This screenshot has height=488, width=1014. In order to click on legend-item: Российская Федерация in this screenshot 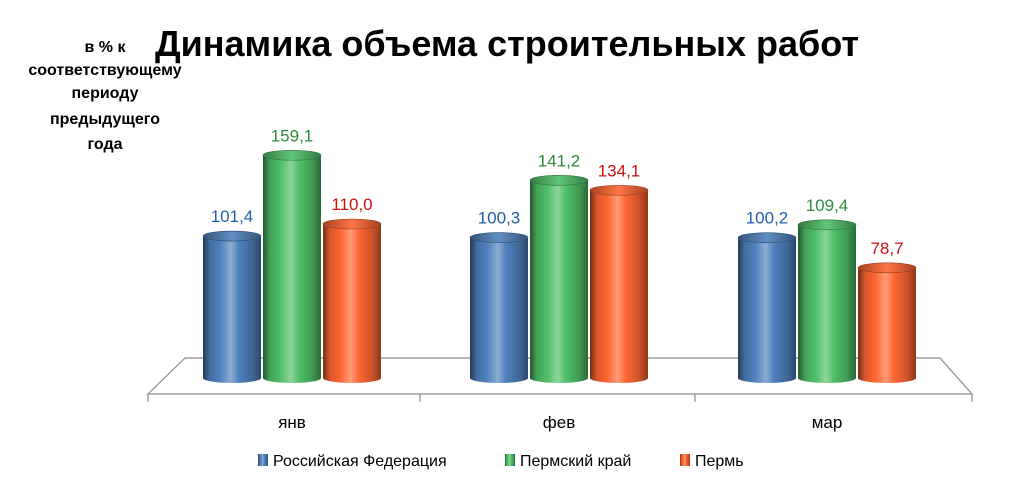, I will do `click(352, 461)`.